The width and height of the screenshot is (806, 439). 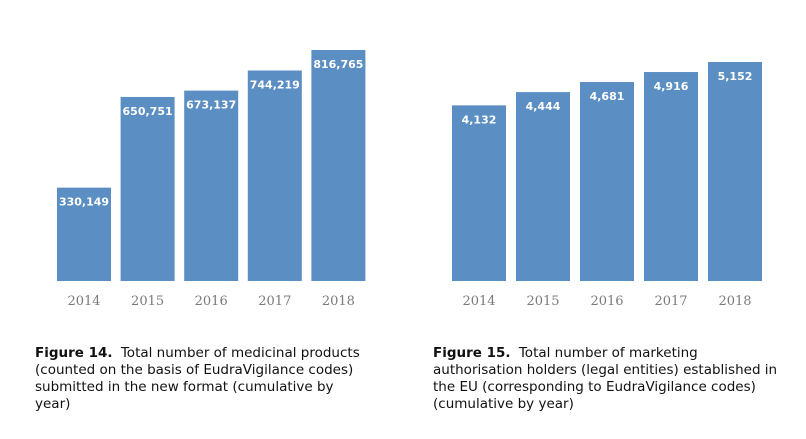 I want to click on data-label-2016: 4,681, so click(x=607, y=96).